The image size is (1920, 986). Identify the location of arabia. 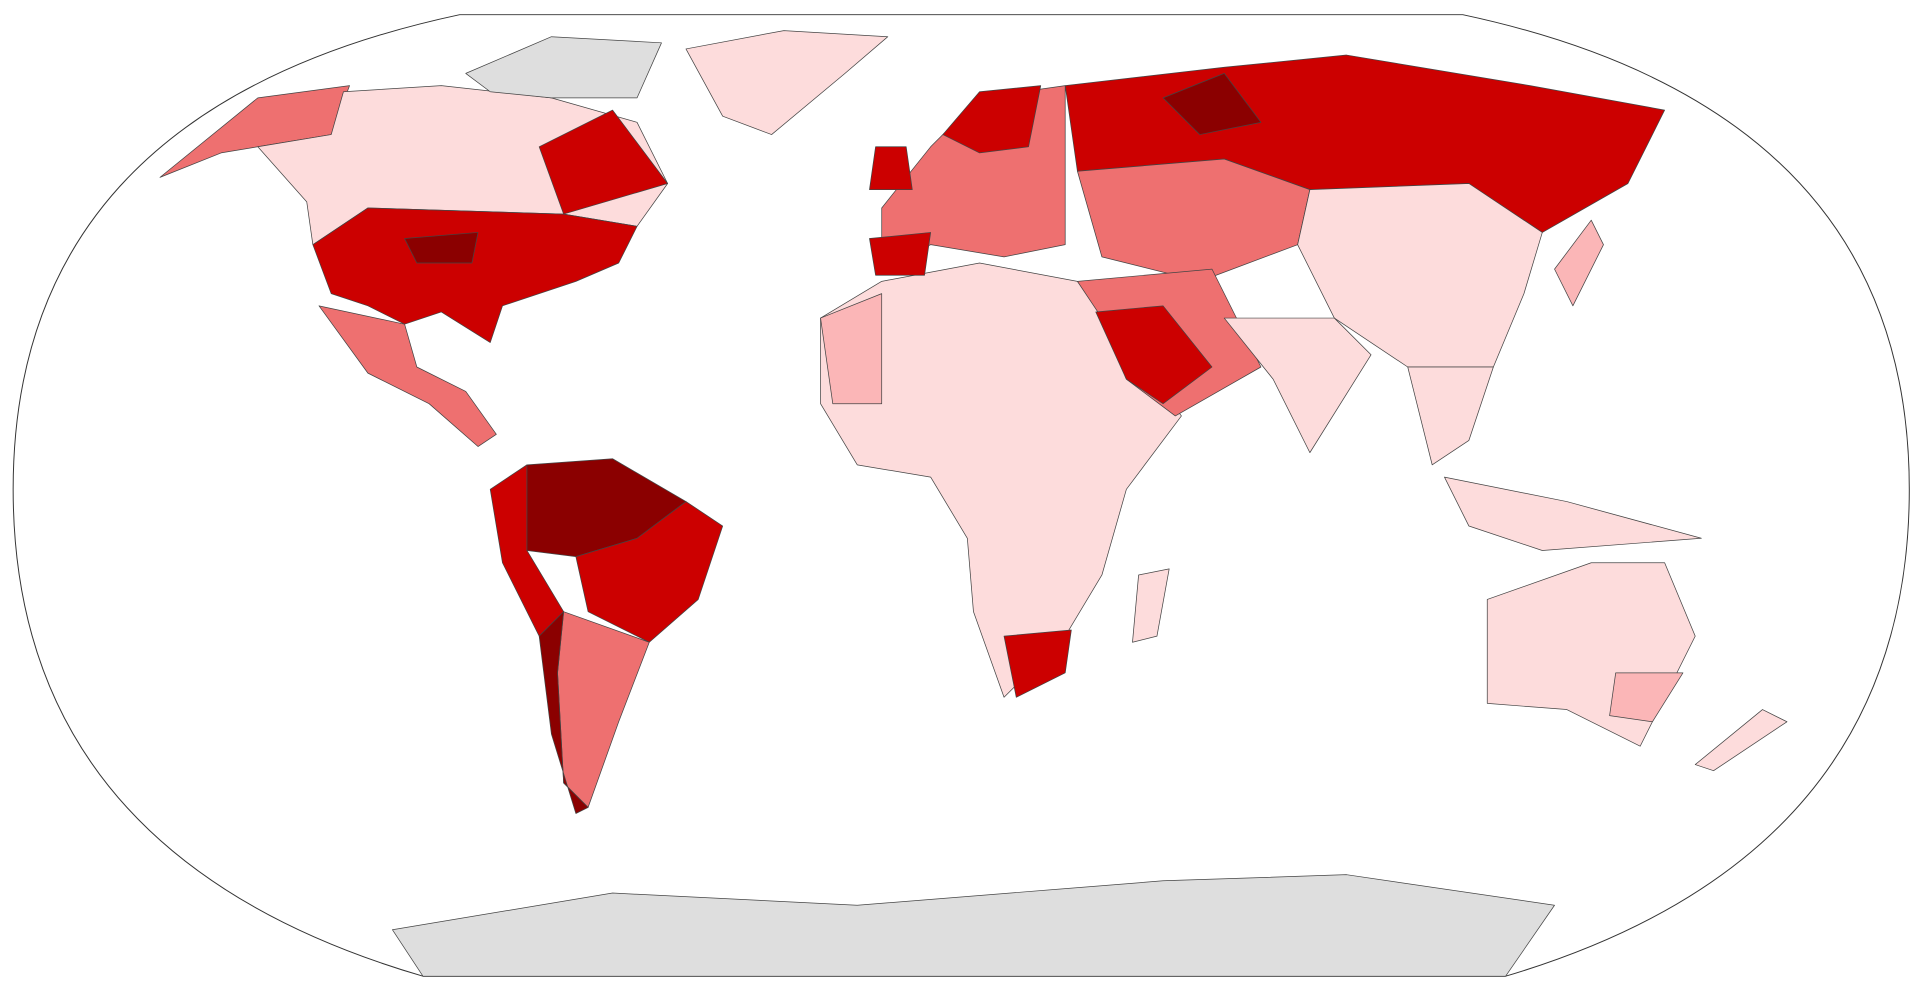
(1154, 355).